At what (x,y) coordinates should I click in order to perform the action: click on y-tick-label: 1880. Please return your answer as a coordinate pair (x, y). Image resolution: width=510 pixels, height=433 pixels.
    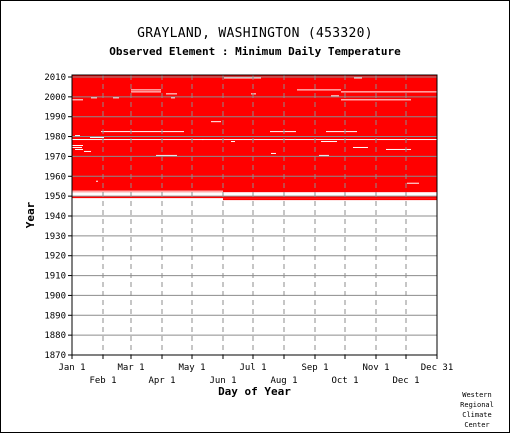
    Looking at the image, I should click on (55, 336).